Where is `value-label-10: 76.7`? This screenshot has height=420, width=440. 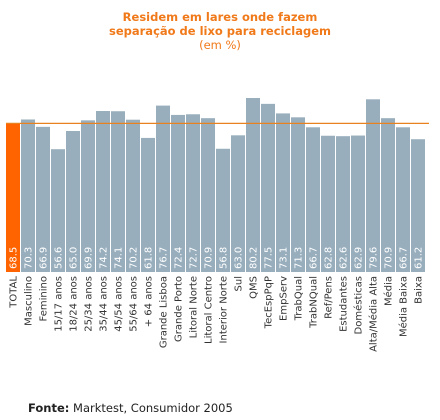 value-label-10: 76.7 is located at coordinates (164, 258).